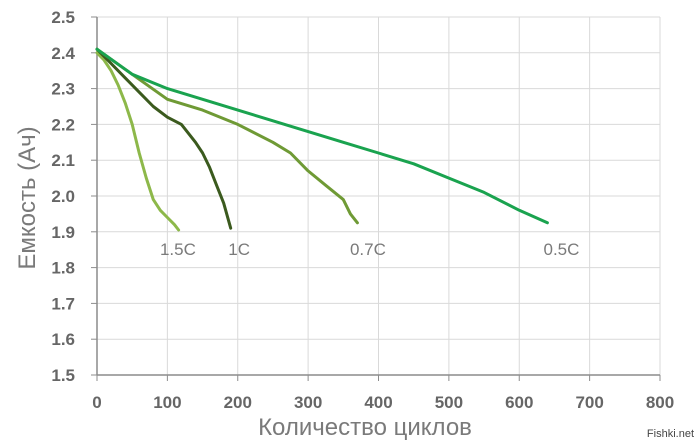  Describe the element at coordinates (63, 17) in the screenshot. I see `y-tick-label: 2.5` at that location.